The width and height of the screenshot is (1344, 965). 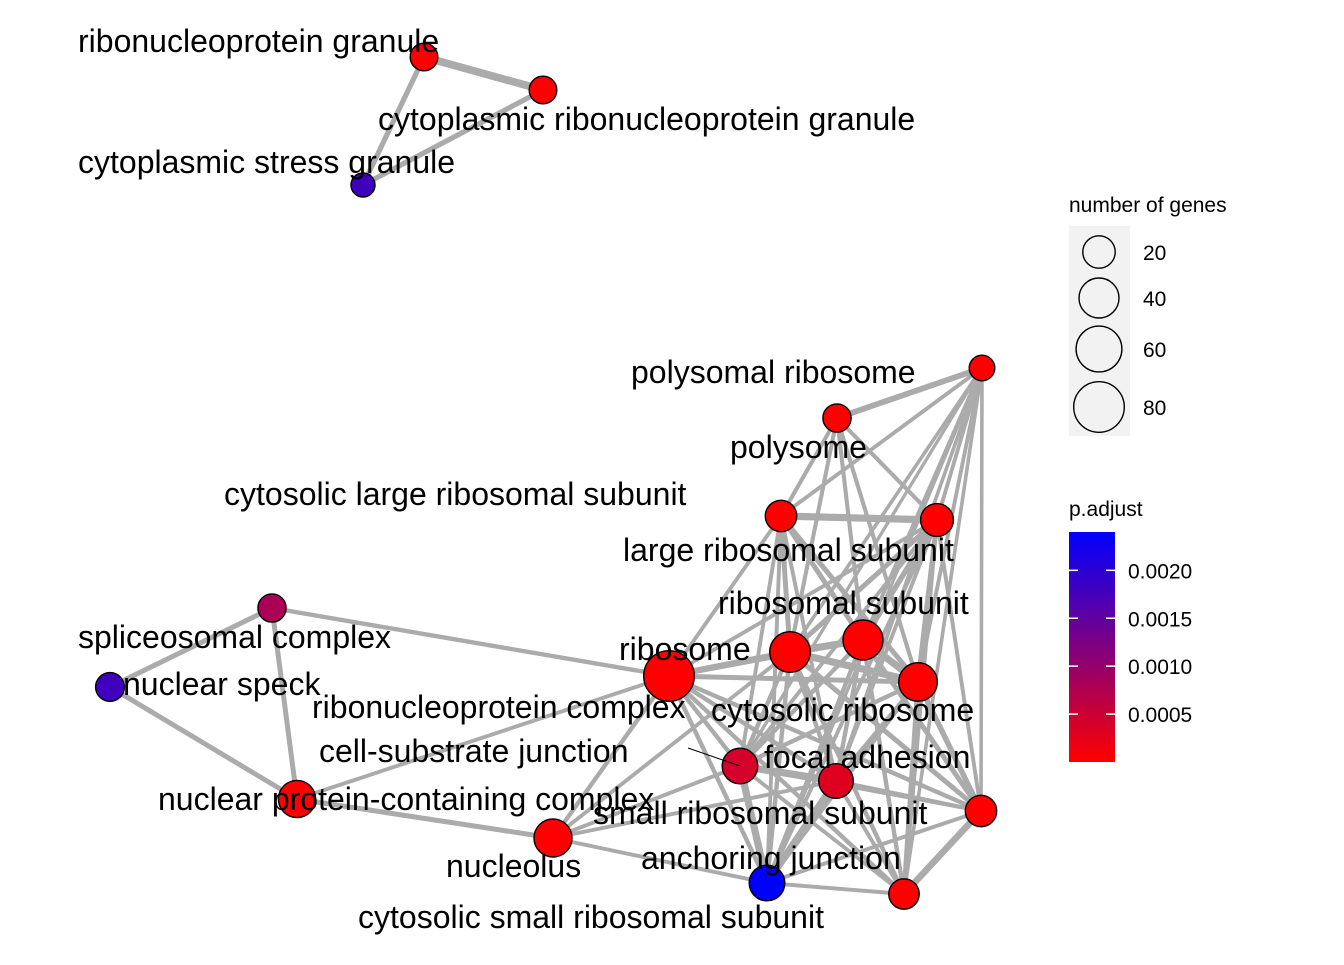 What do you see at coordinates (669, 676) in the screenshot?
I see `node-rnpc` at bounding box center [669, 676].